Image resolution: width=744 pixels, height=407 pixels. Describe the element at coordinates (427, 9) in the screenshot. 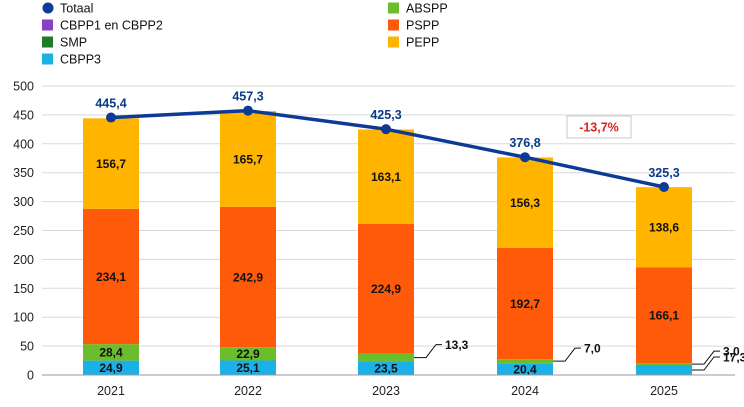

I see `legend-label: ABSPP` at that location.